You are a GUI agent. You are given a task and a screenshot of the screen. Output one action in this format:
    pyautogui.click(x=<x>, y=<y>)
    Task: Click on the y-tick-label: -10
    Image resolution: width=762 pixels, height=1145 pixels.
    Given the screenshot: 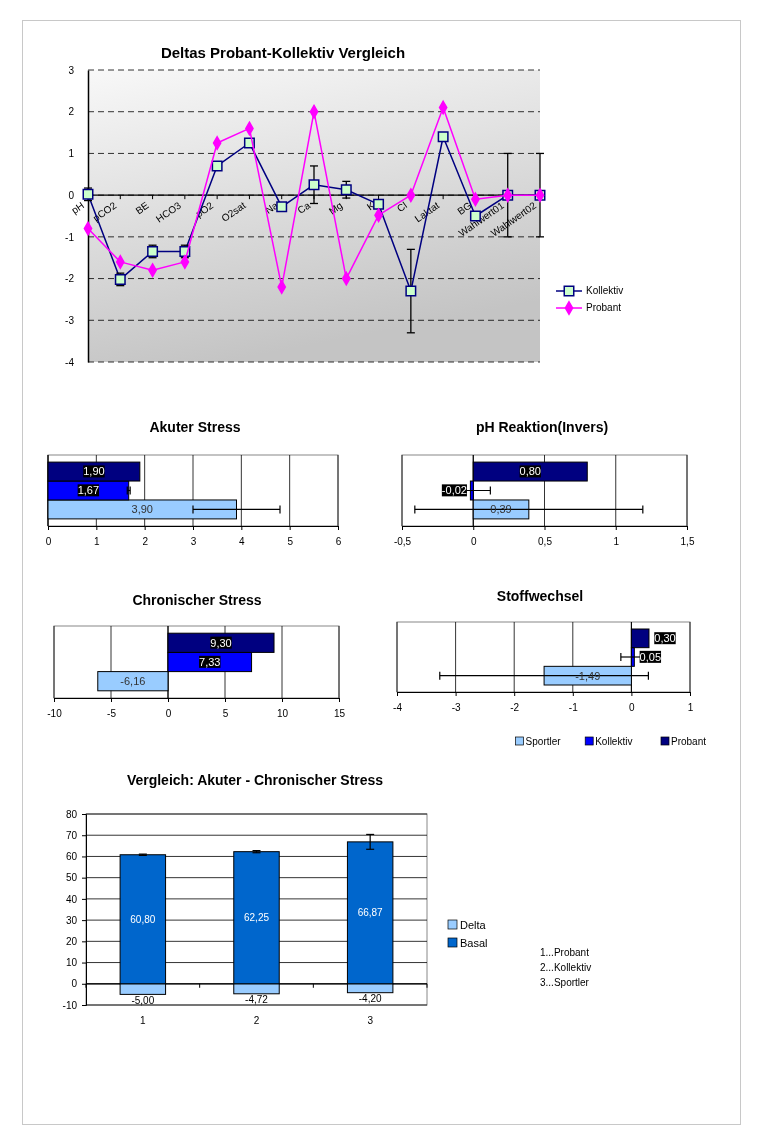 What is the action you would take?
    pyautogui.click(x=70, y=1005)
    